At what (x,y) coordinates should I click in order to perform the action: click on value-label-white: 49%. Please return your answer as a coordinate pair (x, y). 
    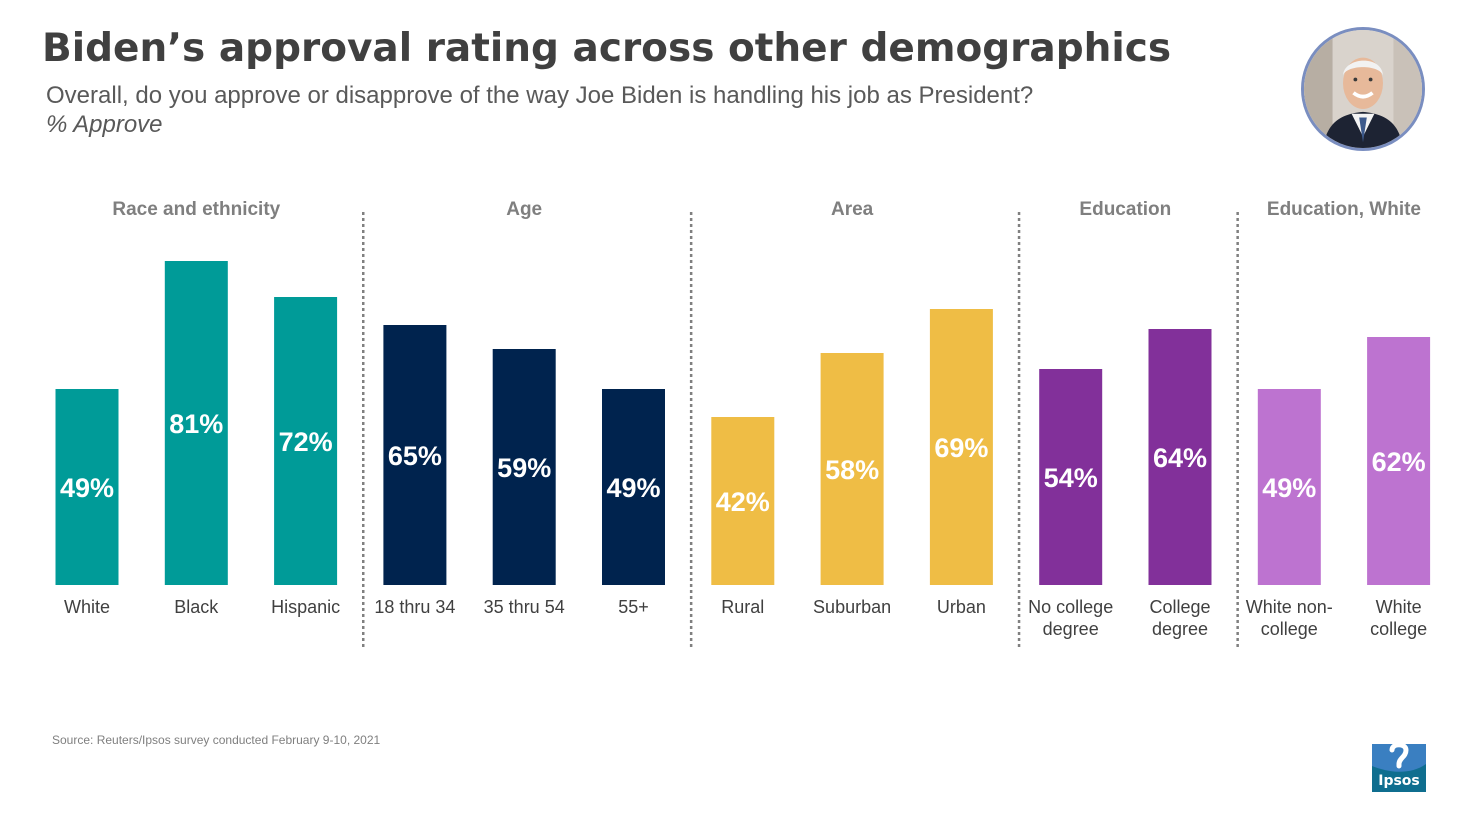
    Looking at the image, I should click on (87, 488).